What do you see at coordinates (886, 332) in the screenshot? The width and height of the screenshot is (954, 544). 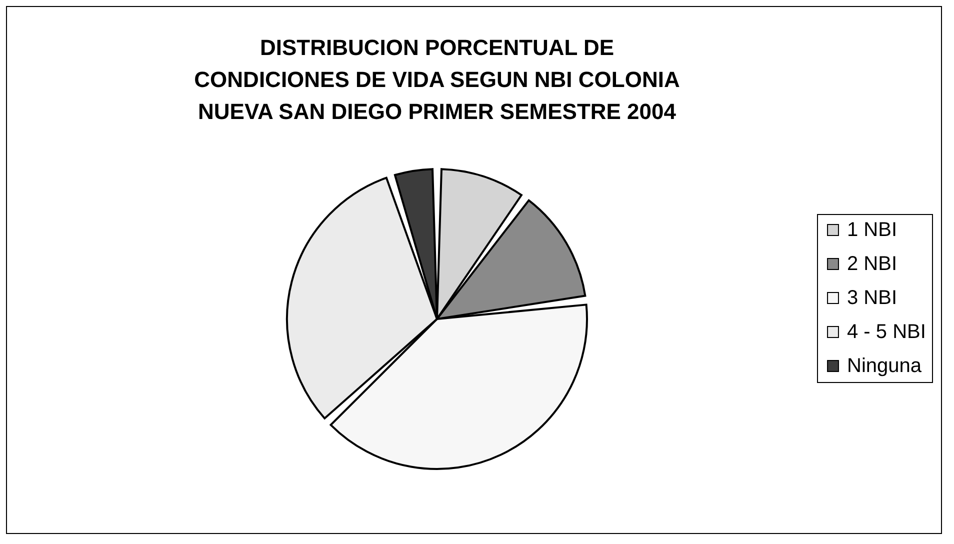 I see `legend-label: 4 - 5 NBI` at bounding box center [886, 332].